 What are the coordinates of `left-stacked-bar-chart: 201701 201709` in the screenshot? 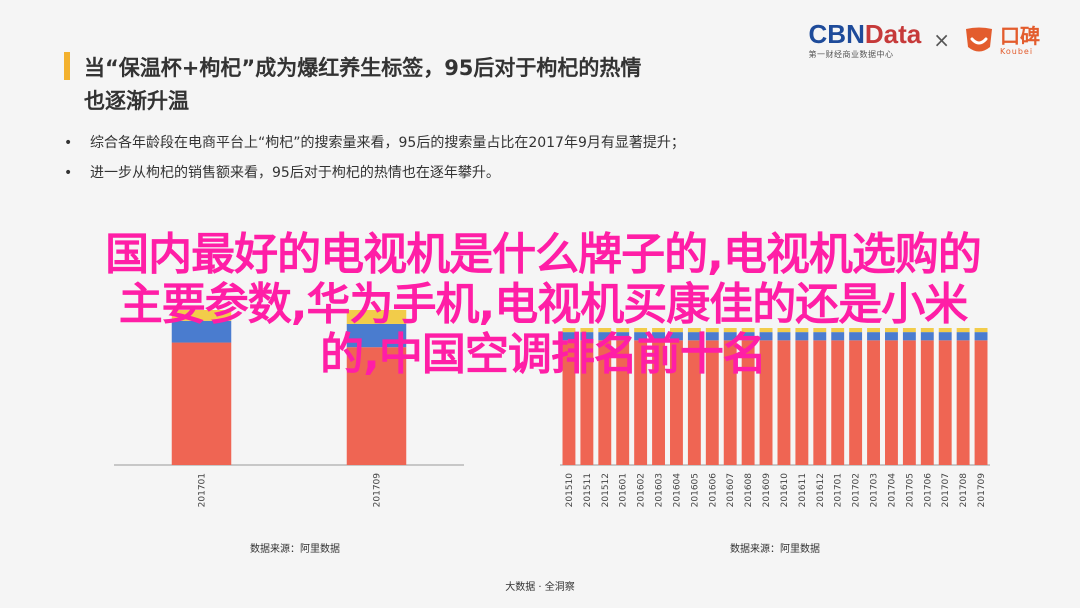 It's located at (289, 409).